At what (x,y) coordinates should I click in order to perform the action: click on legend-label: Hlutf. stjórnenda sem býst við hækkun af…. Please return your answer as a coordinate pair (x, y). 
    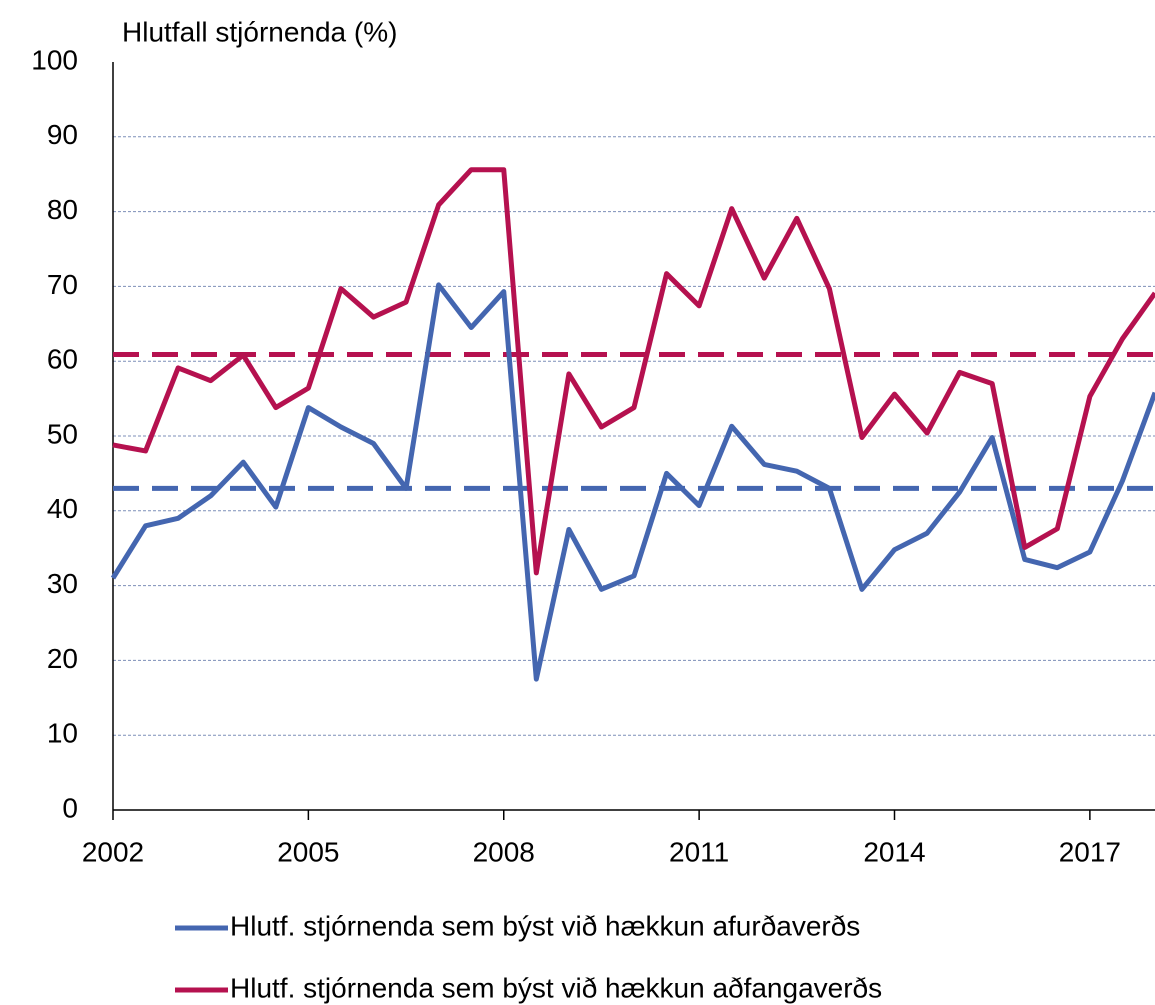
    Looking at the image, I should click on (545, 925).